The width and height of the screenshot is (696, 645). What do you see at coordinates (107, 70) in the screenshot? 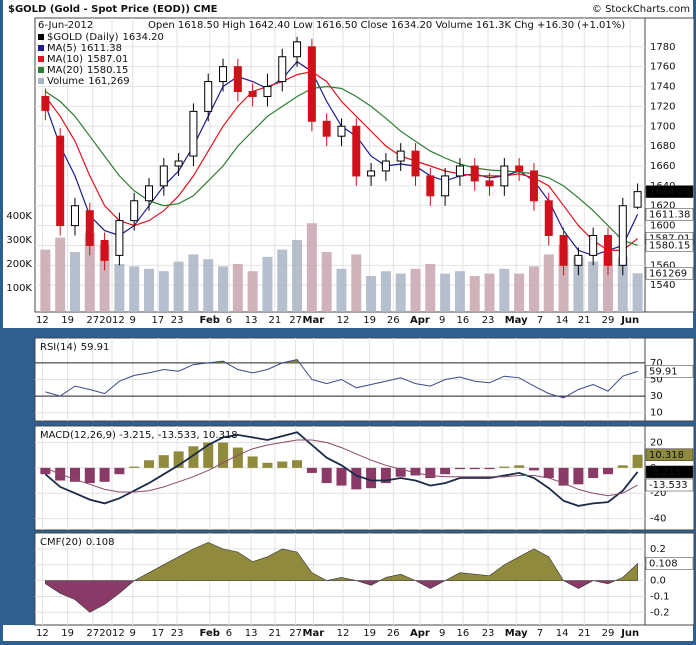
I see `legend-value: 1580.15` at bounding box center [107, 70].